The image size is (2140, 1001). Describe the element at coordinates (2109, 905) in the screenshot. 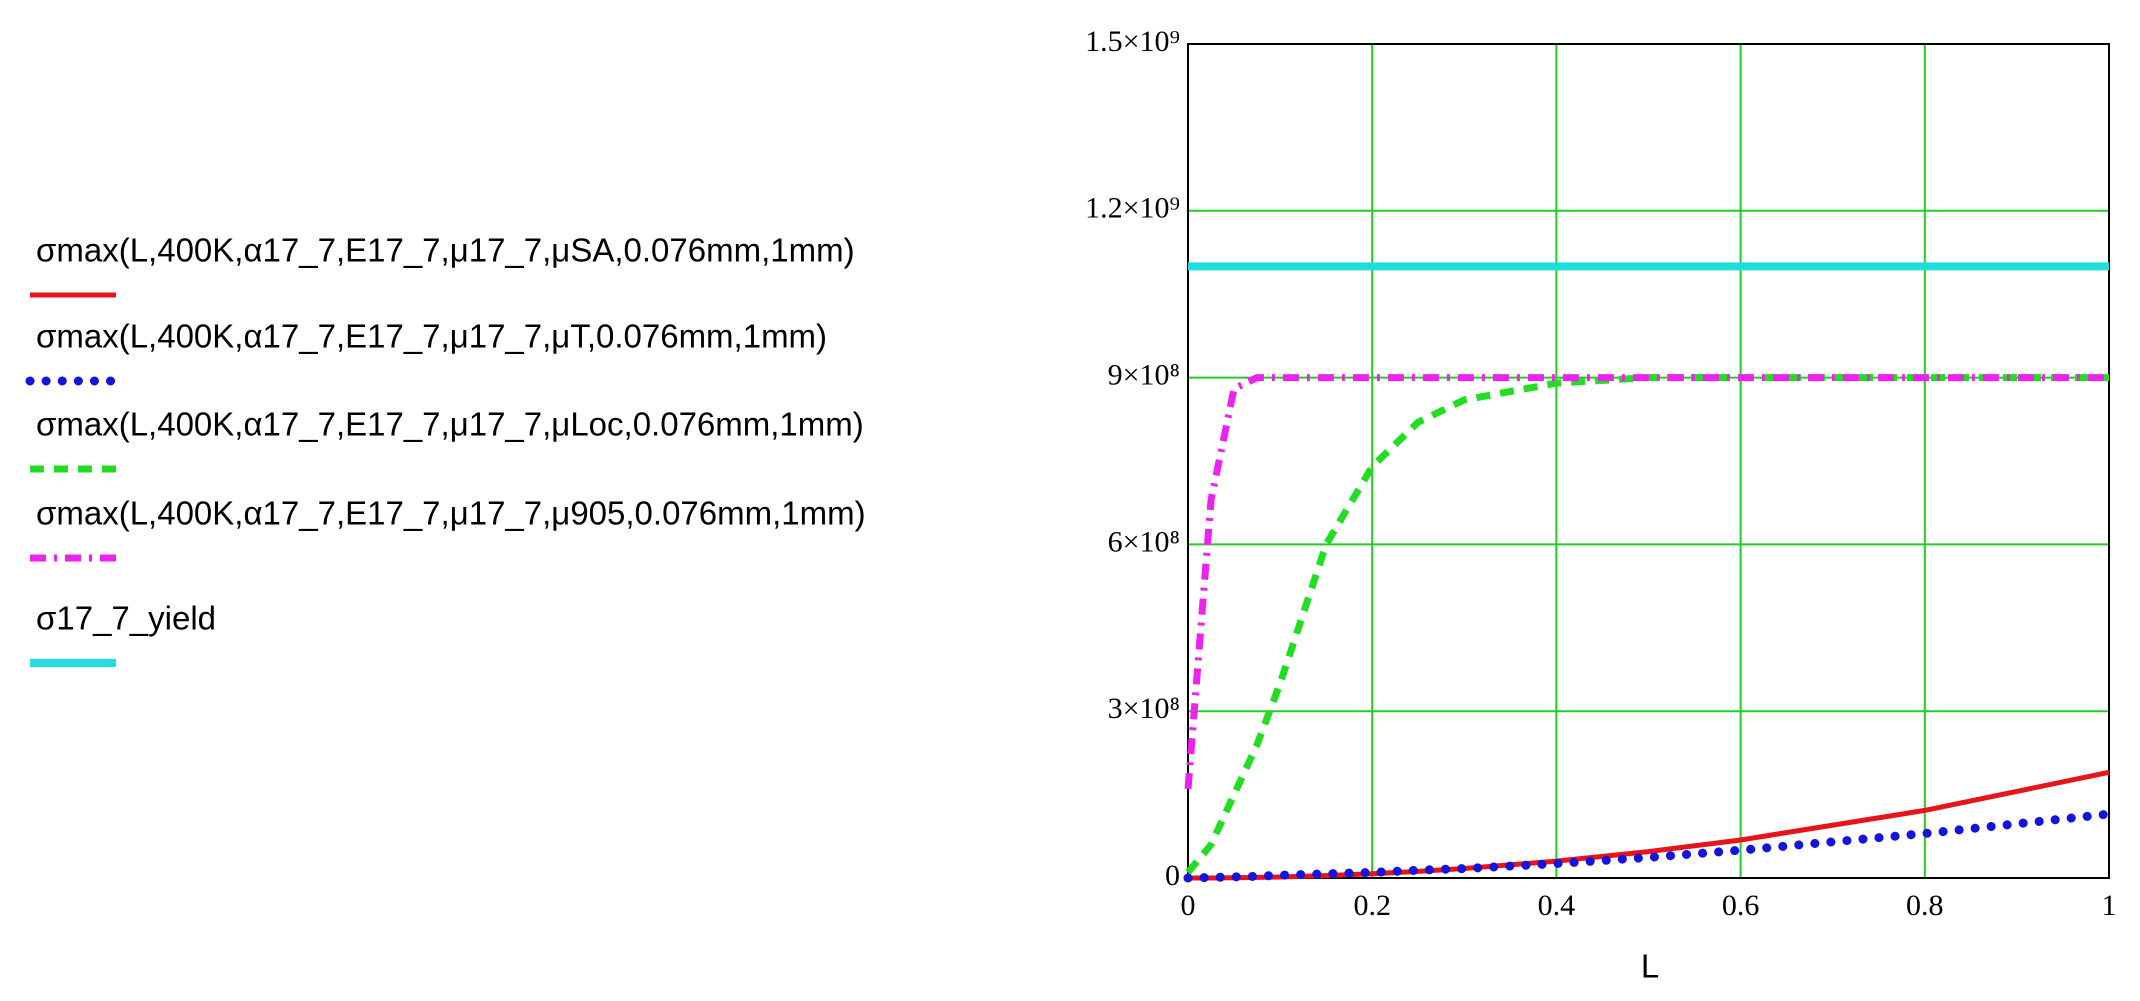

I see `x-tick-label: 1` at that location.